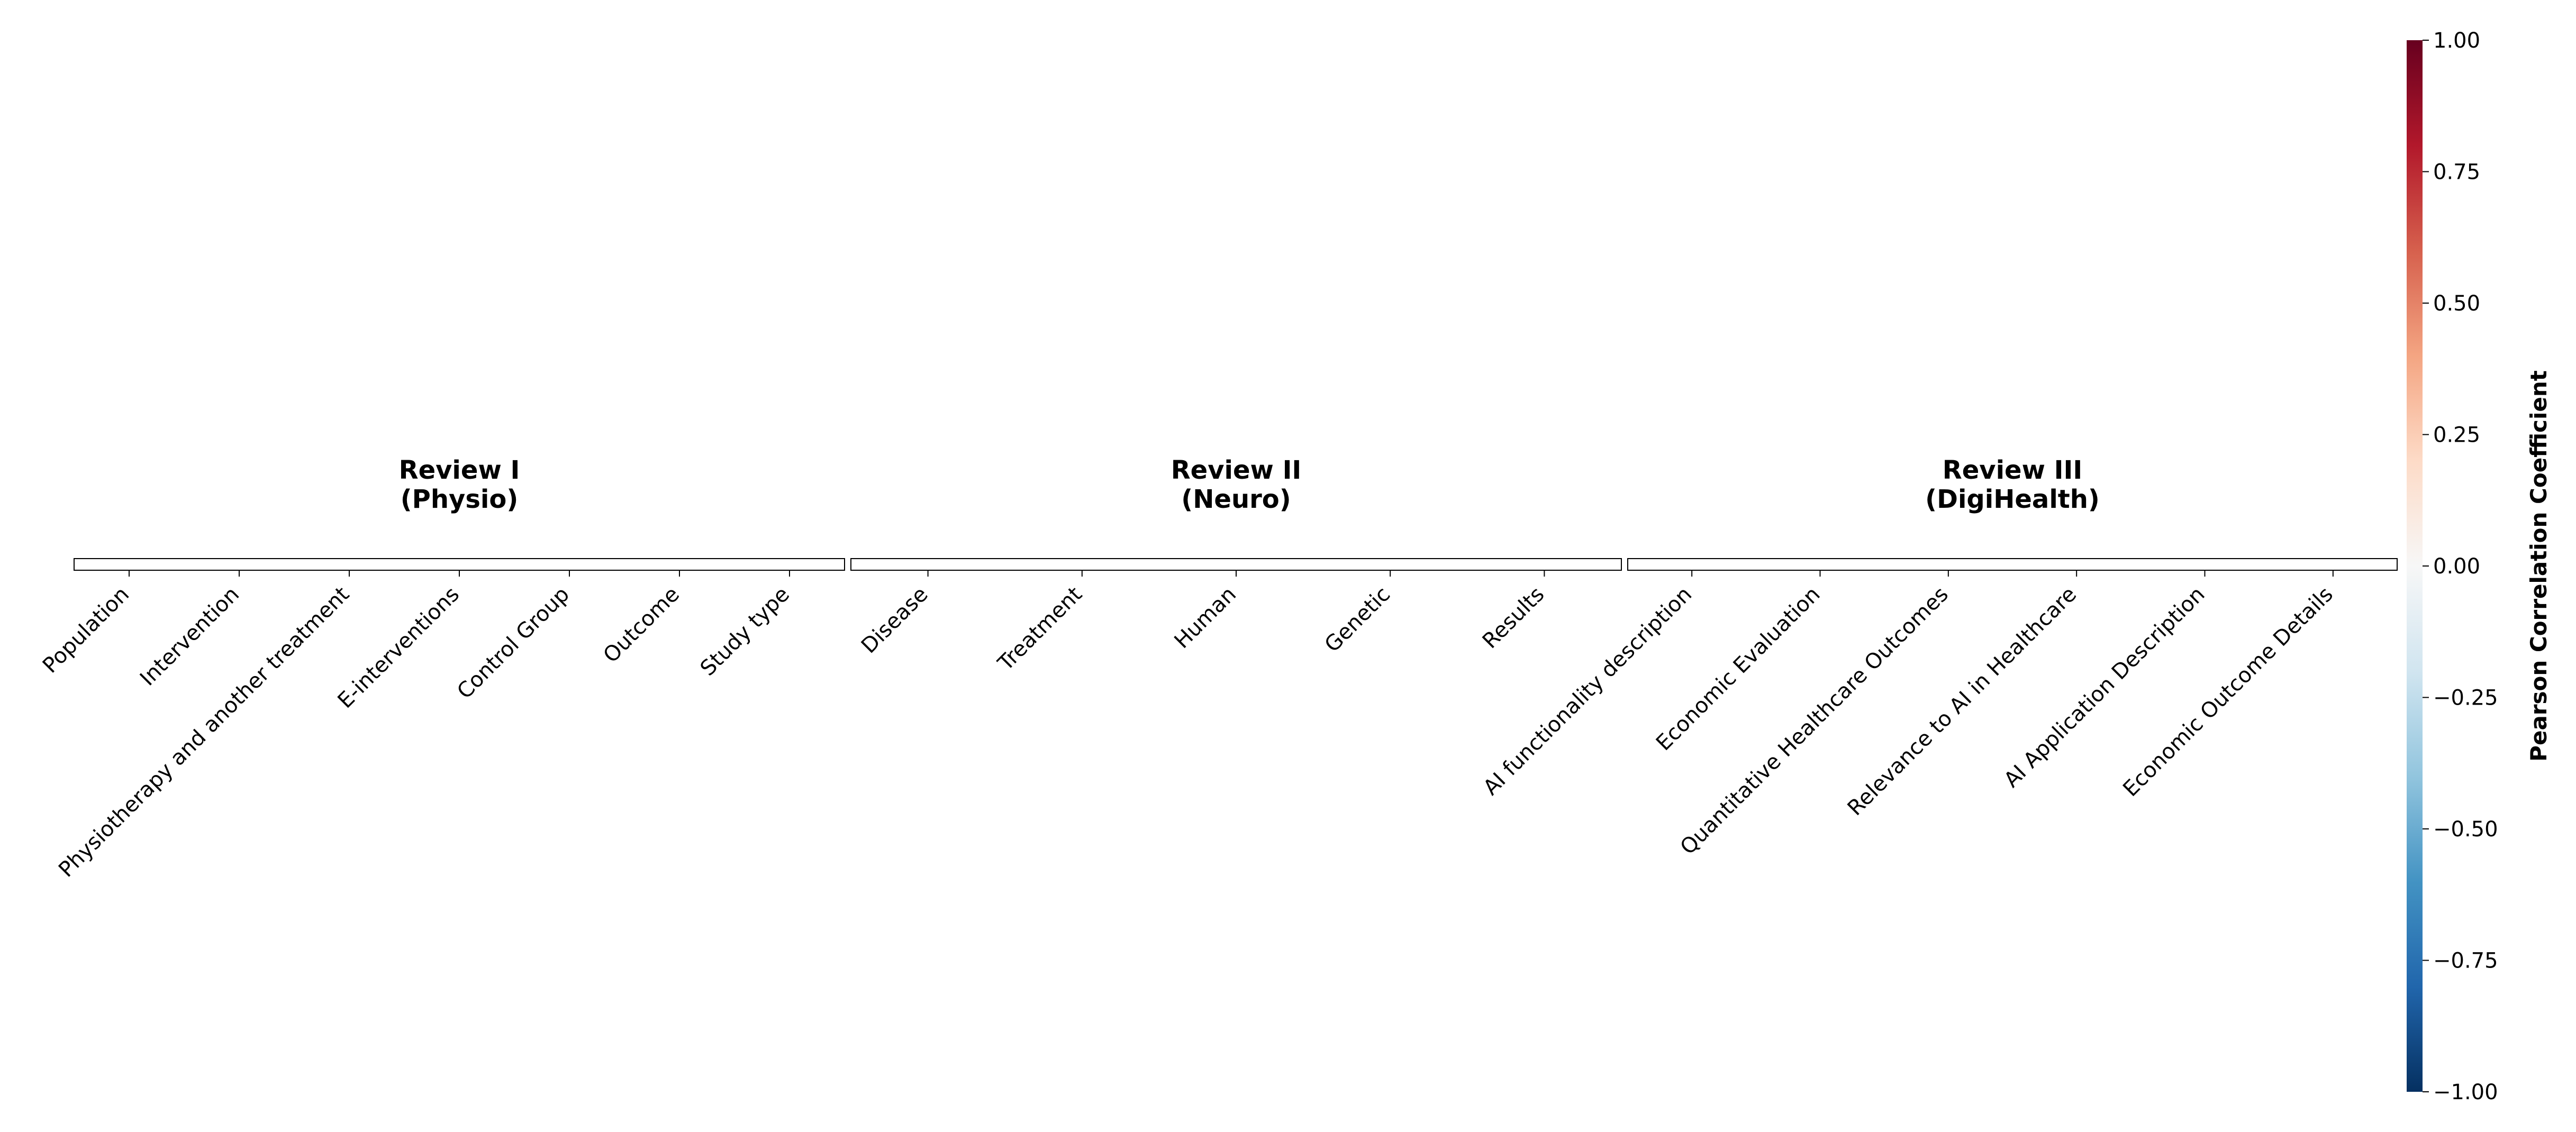 The height and width of the screenshot is (1132, 2576). What do you see at coordinates (641, 625) in the screenshot?
I see `x-tick-label-outcome: Outcome` at bounding box center [641, 625].